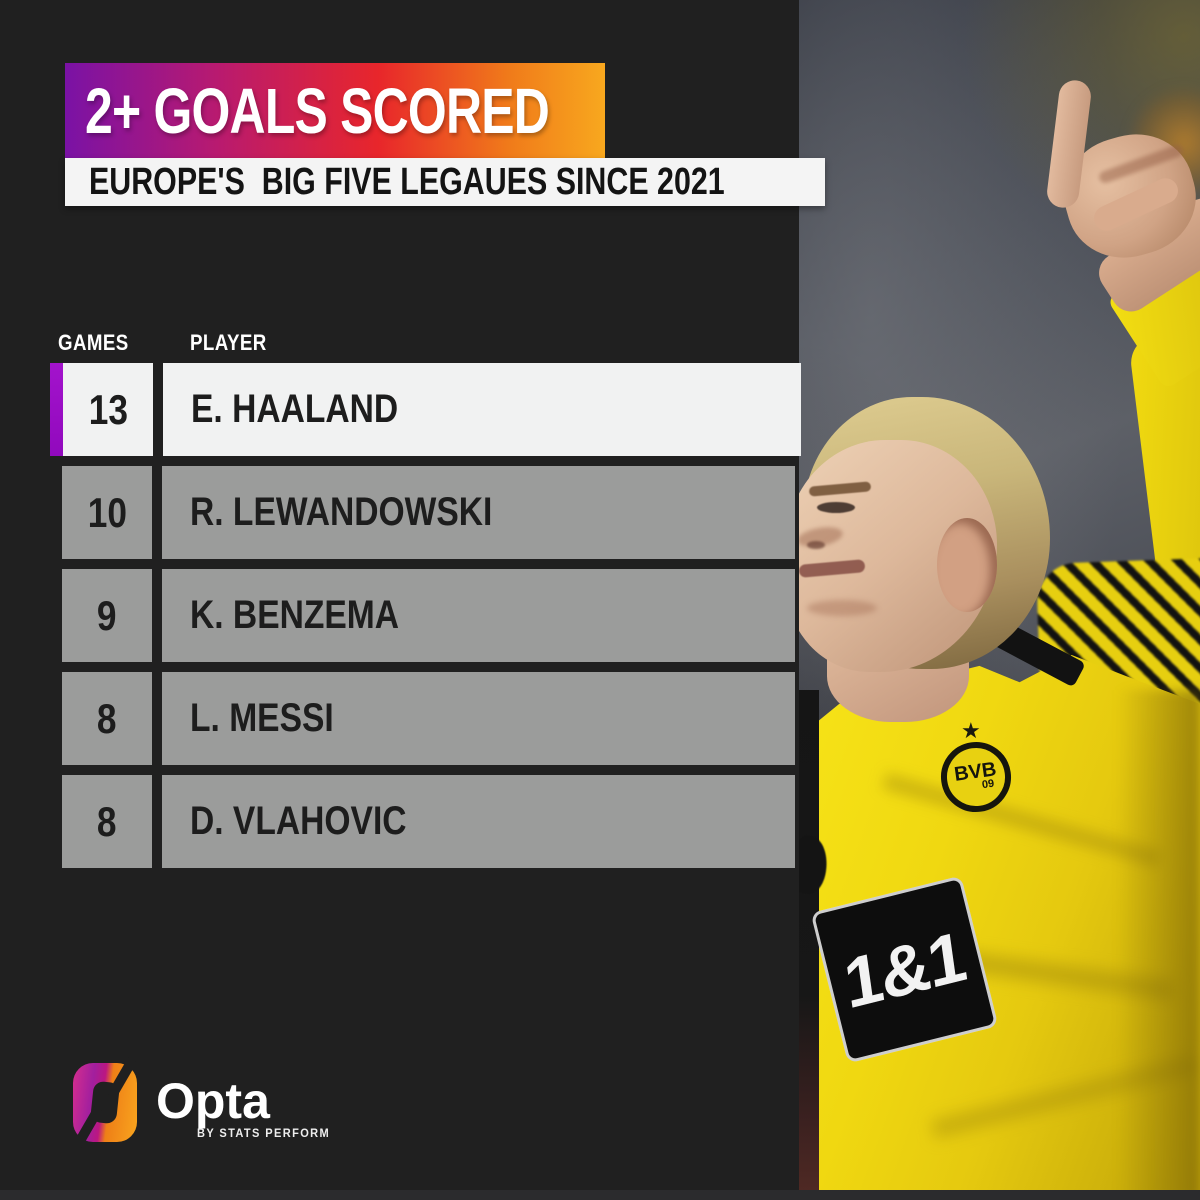 The width and height of the screenshot is (1200, 1200). Describe the element at coordinates (478, 615) in the screenshot. I see `player-cell: K. BENZEMA` at that location.